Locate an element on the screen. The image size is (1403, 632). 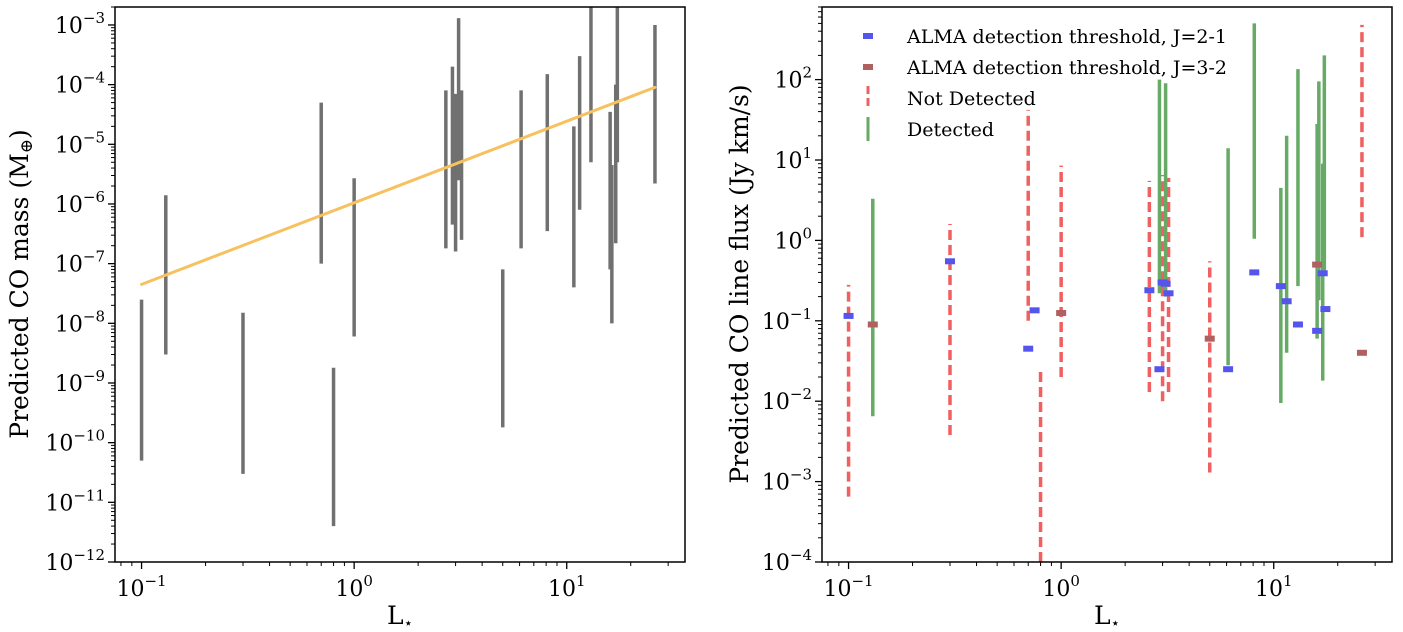
y-tick-label: 10⁻⁸ is located at coordinates (80, 322).